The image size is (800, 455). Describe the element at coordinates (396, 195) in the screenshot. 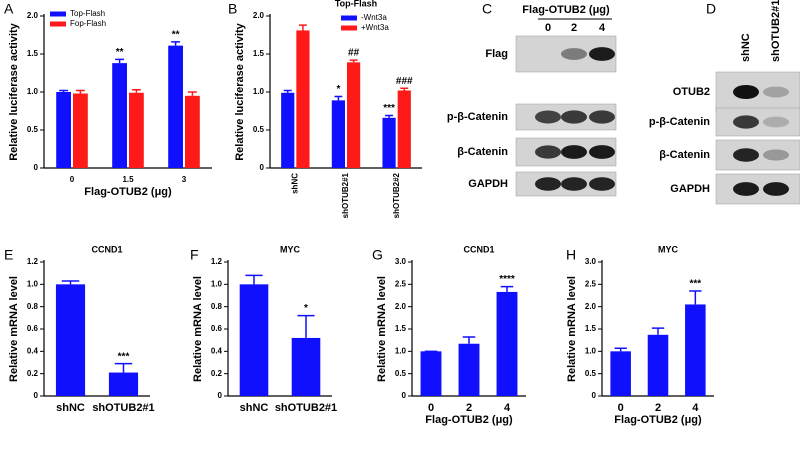

I see `x-tick-label: shOTUB2#2` at that location.